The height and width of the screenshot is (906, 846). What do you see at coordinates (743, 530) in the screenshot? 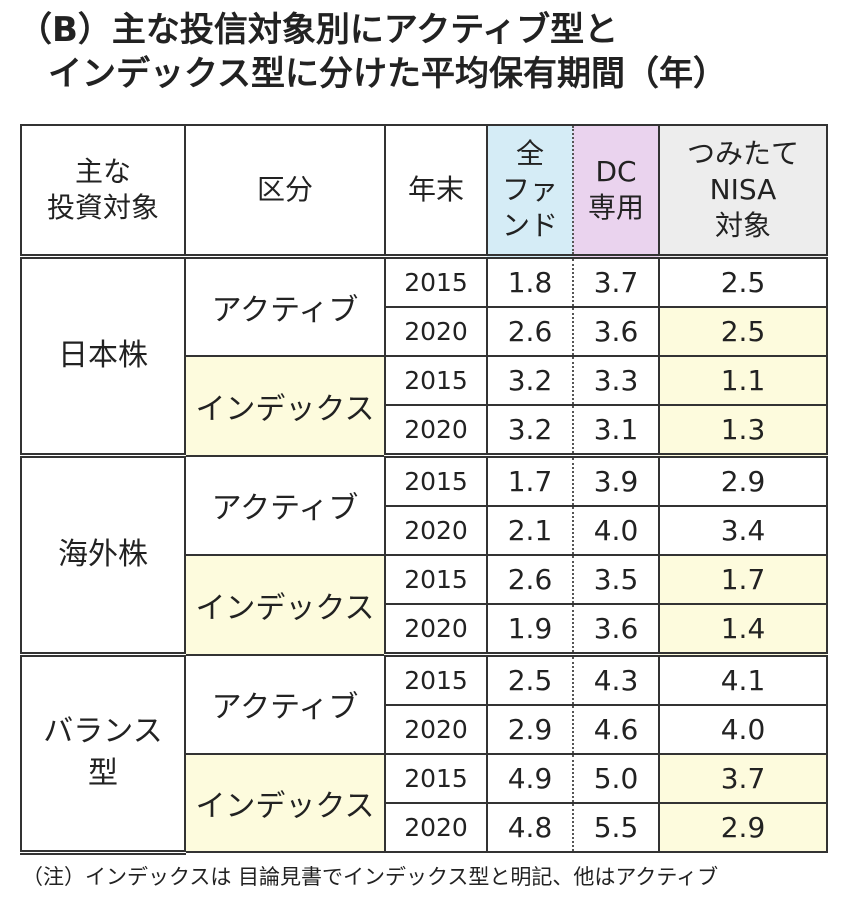
I see `tsumitate-value: 3.4` at bounding box center [743, 530].